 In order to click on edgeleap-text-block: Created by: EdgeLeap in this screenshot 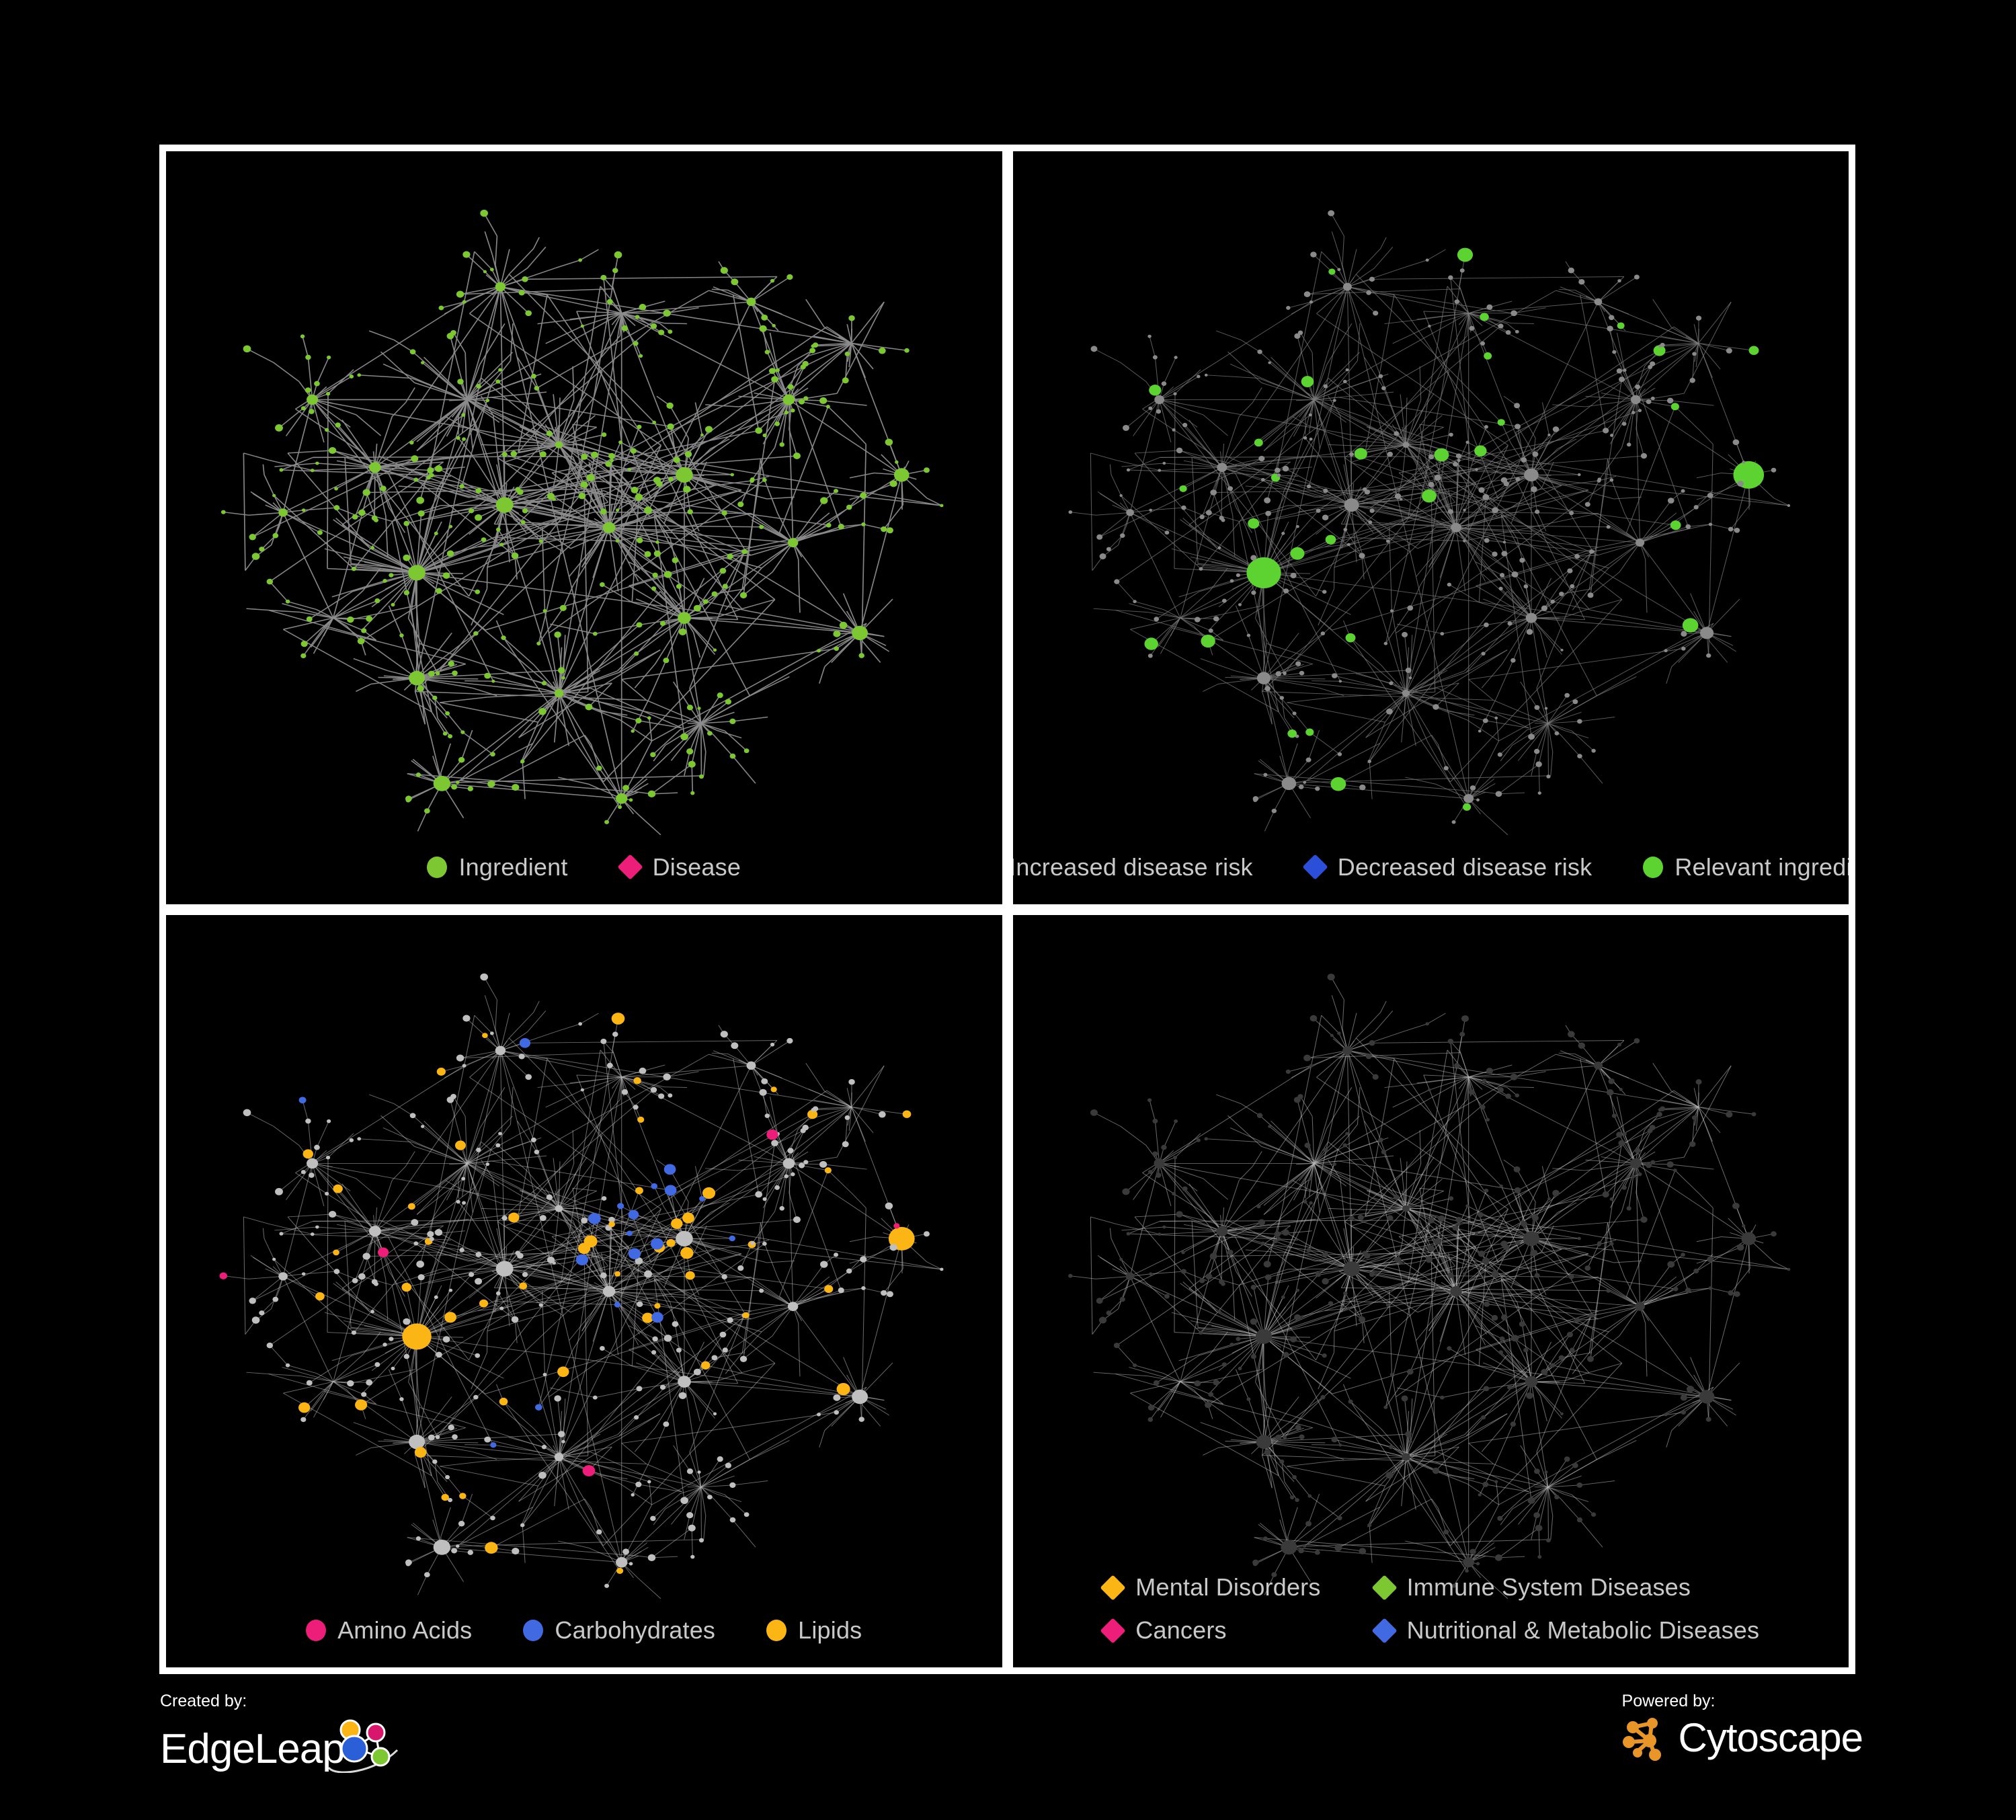, I will do `click(283, 1732)`.